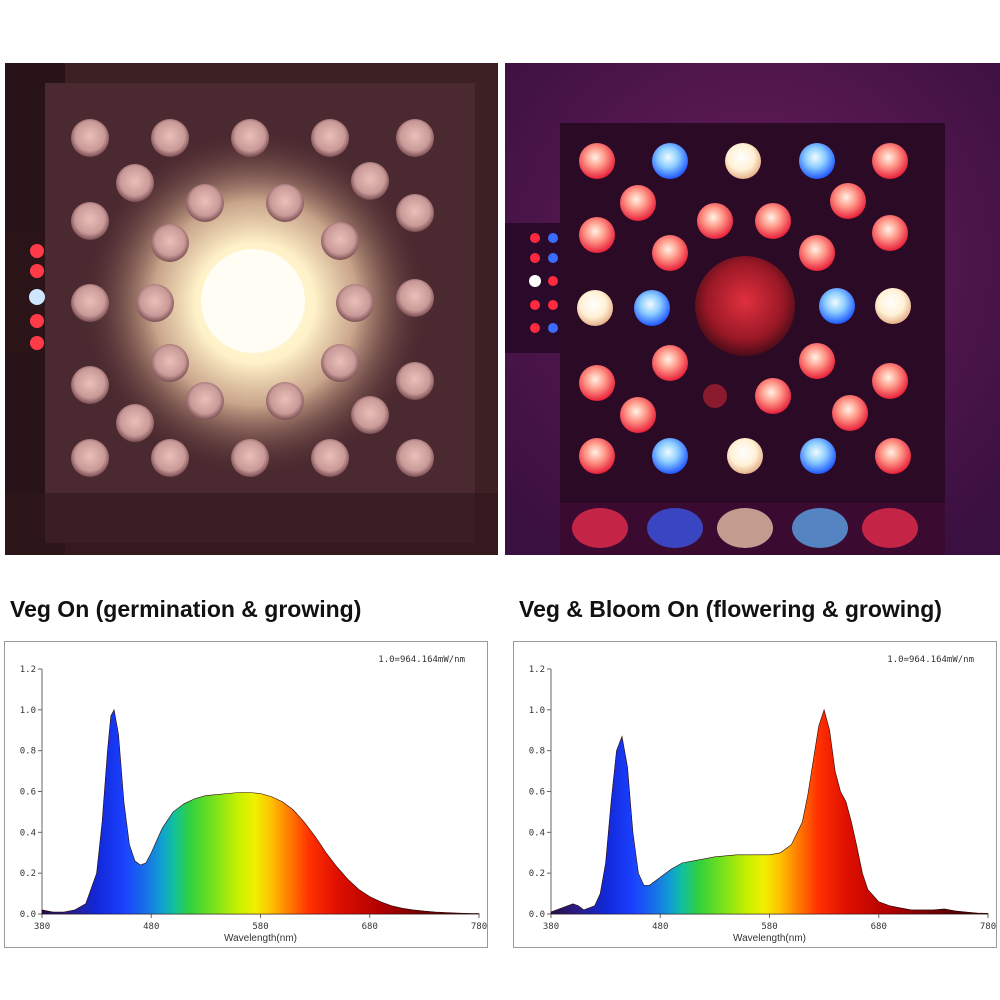 This screenshot has width=1000, height=1000. I want to click on y-tick-label: 0.4, so click(537, 833).